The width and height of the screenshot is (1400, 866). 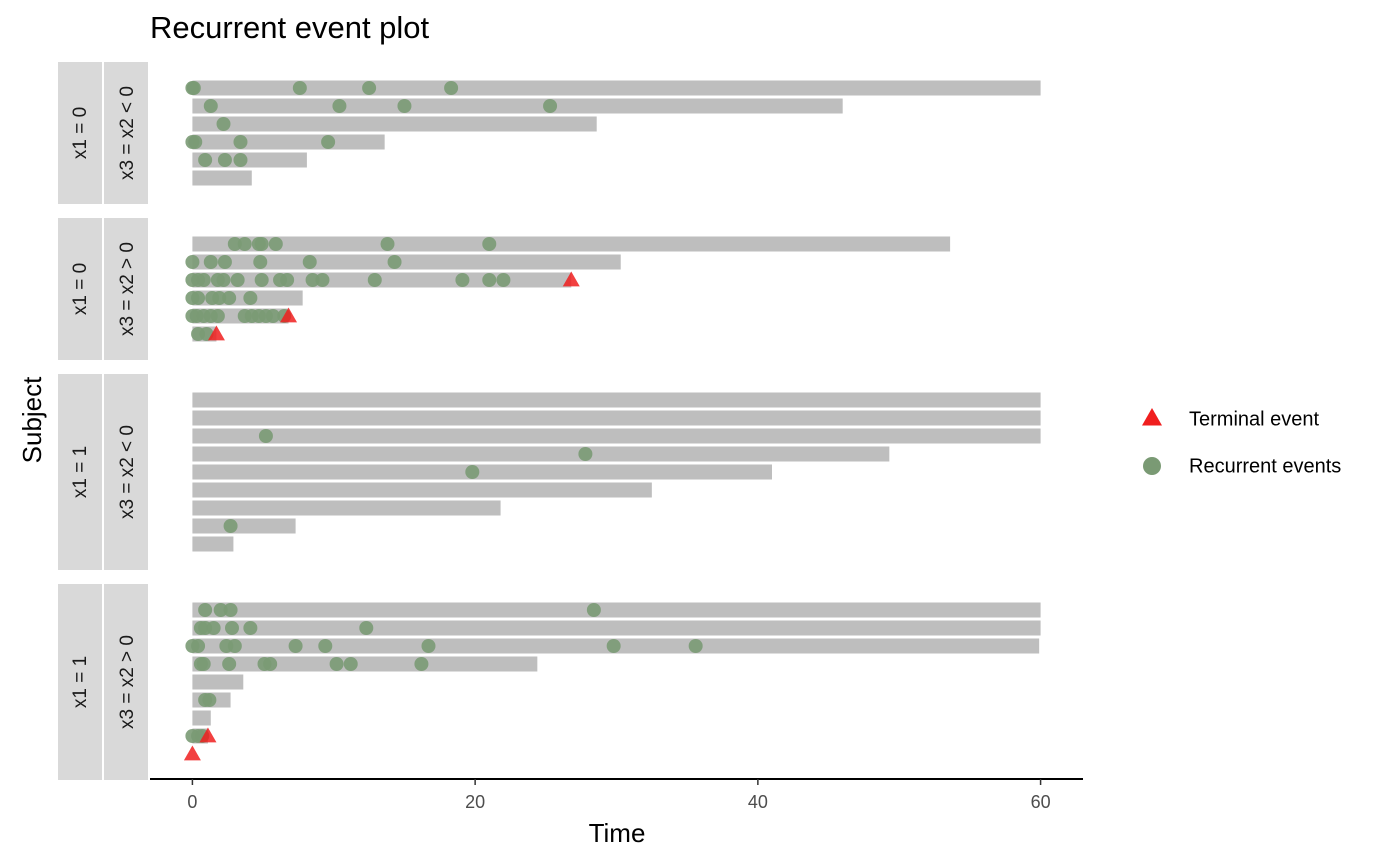 I want to click on strip-label: x1 = 1, so click(x=80, y=472).